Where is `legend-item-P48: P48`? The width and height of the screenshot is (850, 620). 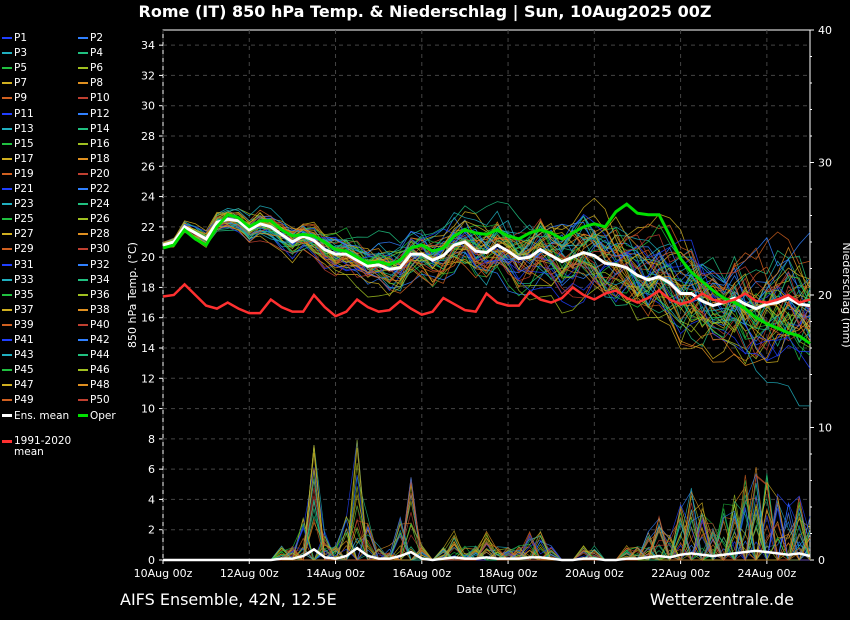 legend-item-P48: P48 is located at coordinates (94, 385).